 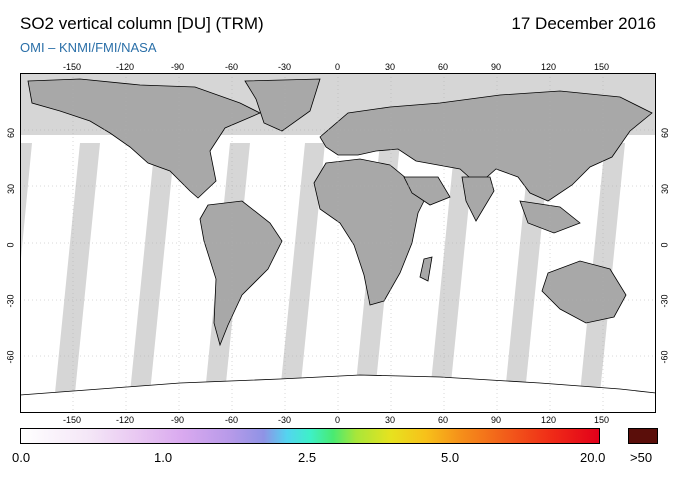 What do you see at coordinates (21, 457) in the screenshot?
I see `colorbar-label: 0.0` at bounding box center [21, 457].